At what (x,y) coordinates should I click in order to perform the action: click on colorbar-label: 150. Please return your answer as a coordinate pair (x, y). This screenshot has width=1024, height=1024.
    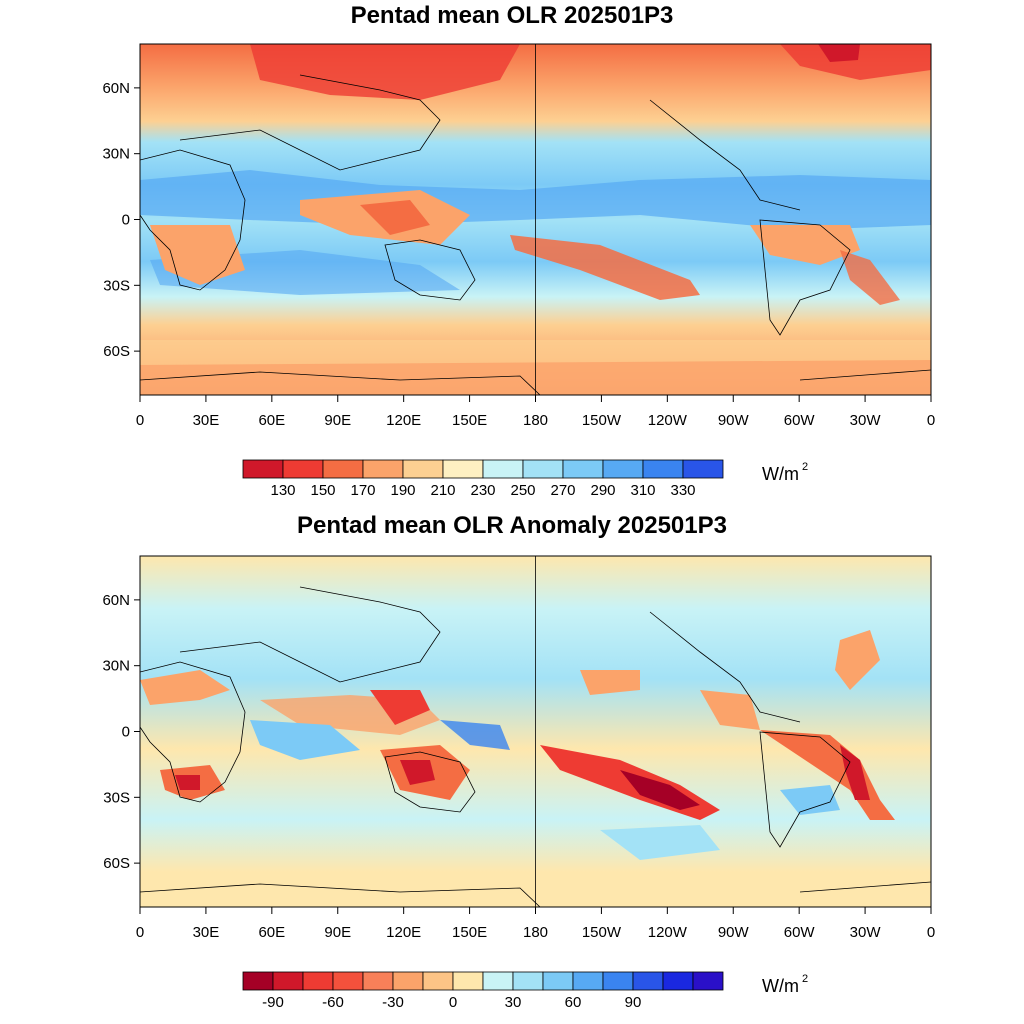
    Looking at the image, I should click on (322, 490).